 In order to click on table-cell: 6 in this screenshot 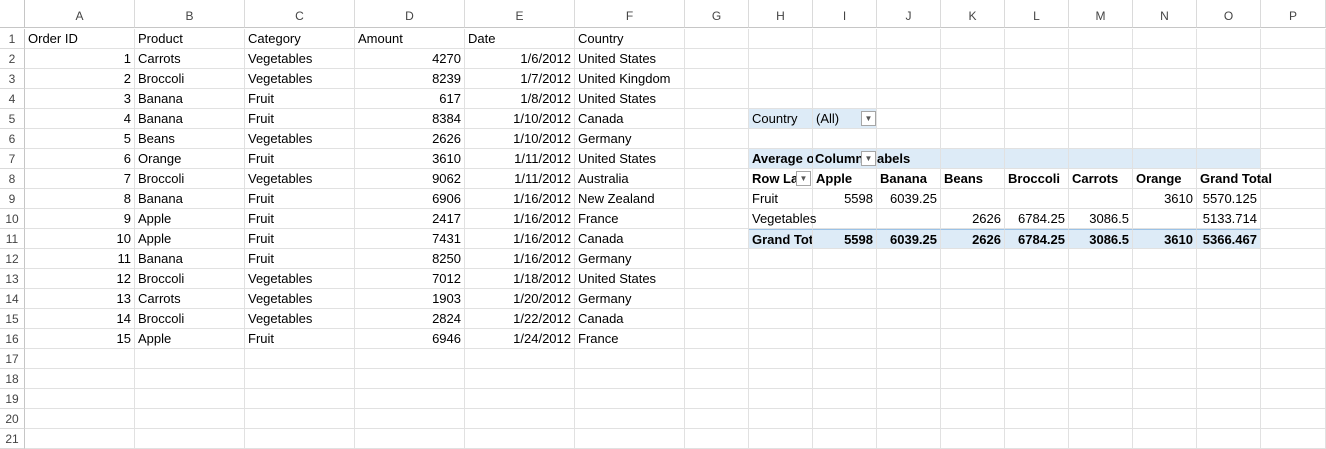, I will do `click(80, 159)`.